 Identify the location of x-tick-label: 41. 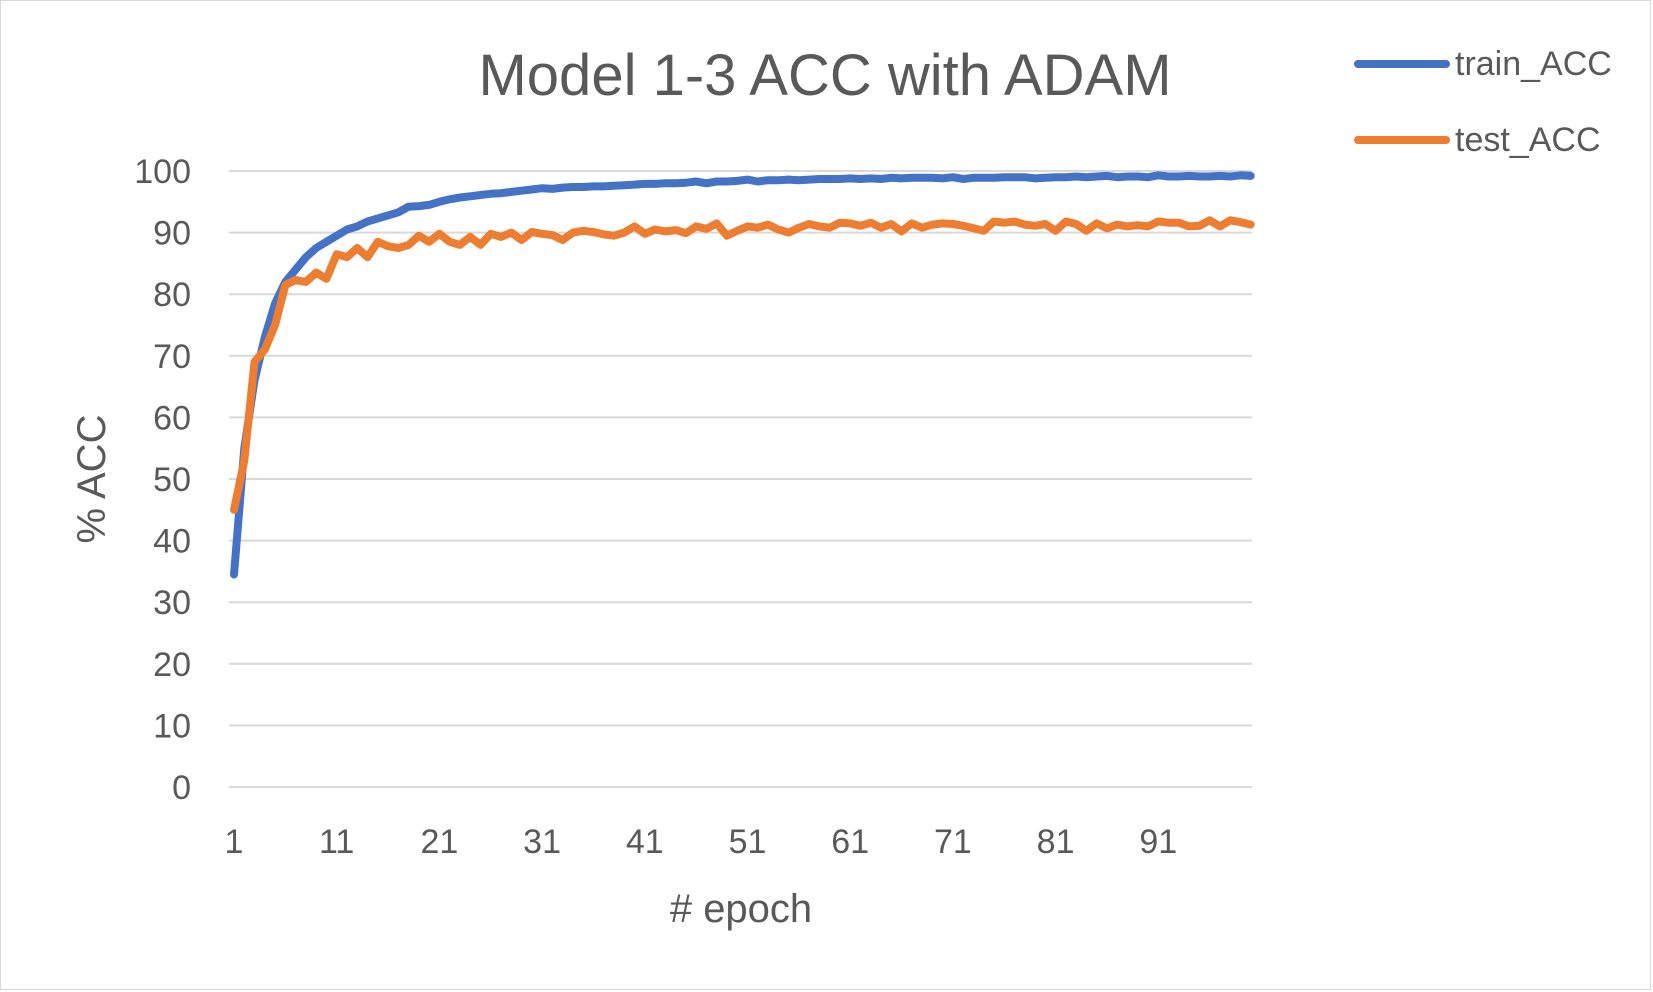
(645, 842).